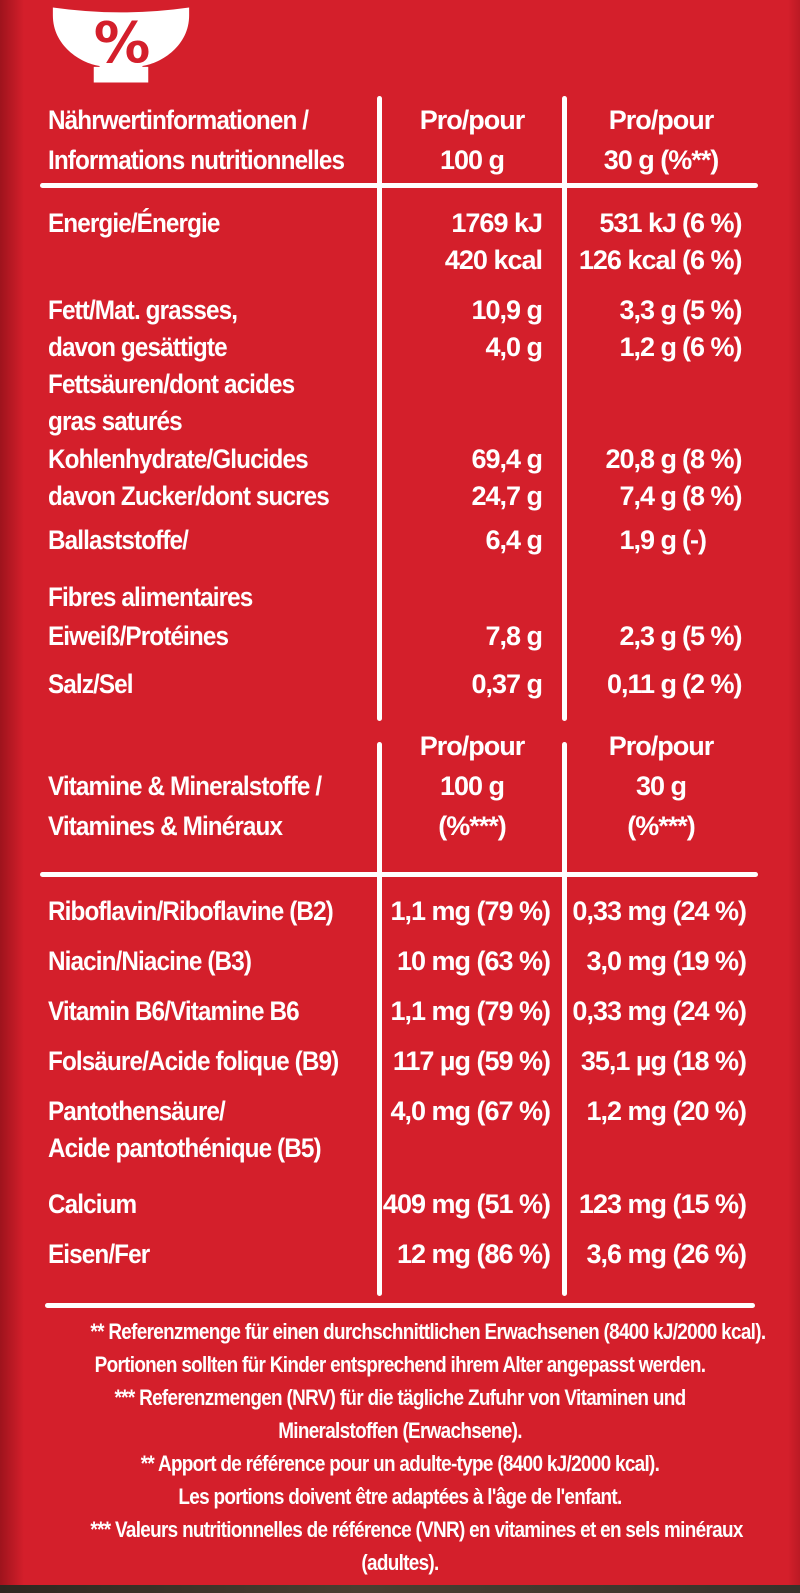 This screenshot has width=800, height=1593. Describe the element at coordinates (400, 1254) in the screenshot. I see `table-row-iron: Eisen/Fer 12 mg (86 %) 3,6 mg (26 %)` at that location.